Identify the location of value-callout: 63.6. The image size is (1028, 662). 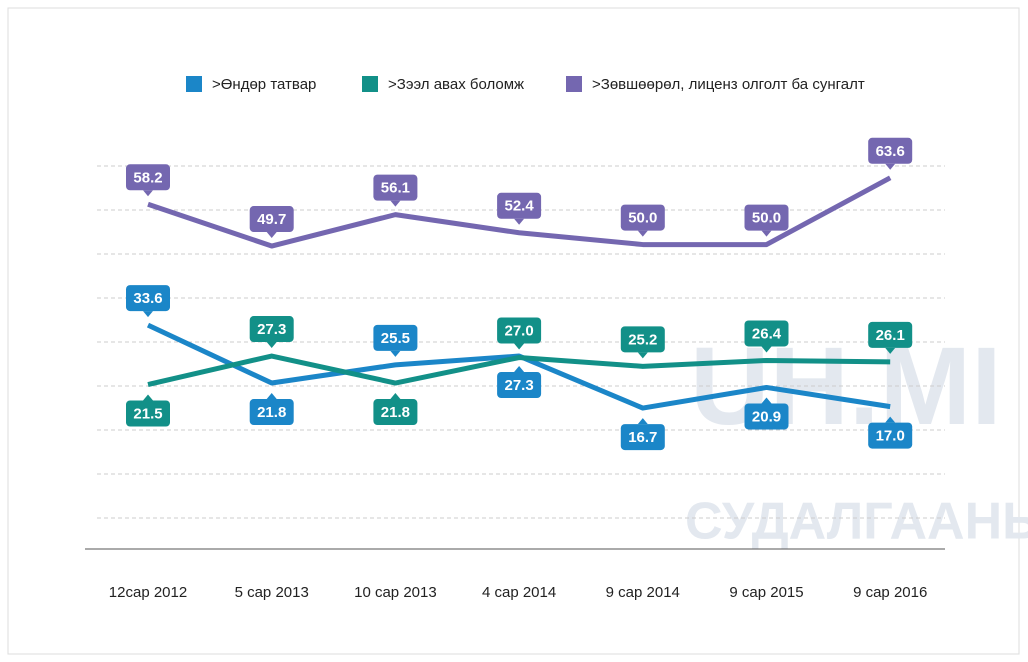
(890, 153).